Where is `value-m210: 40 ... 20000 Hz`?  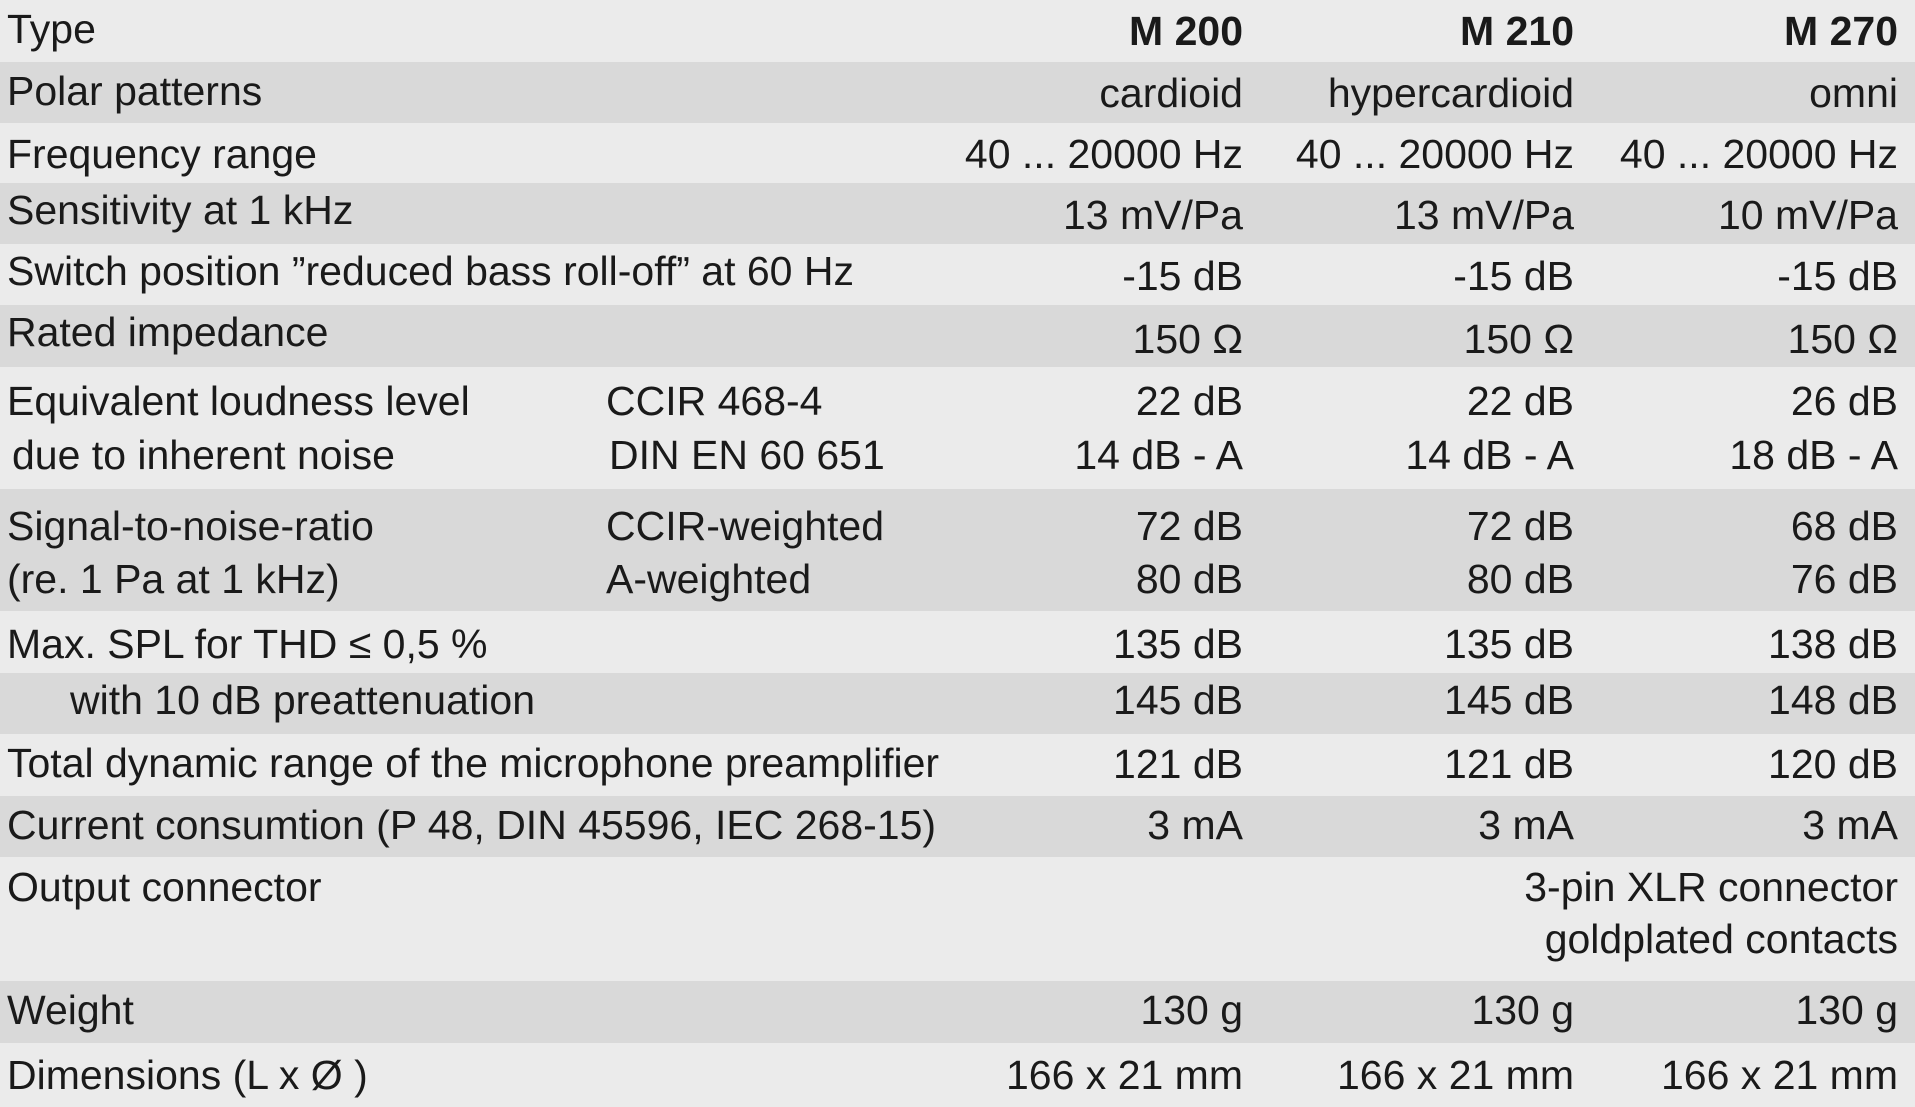
value-m210: 40 ... 20000 Hz is located at coordinates (1434, 154).